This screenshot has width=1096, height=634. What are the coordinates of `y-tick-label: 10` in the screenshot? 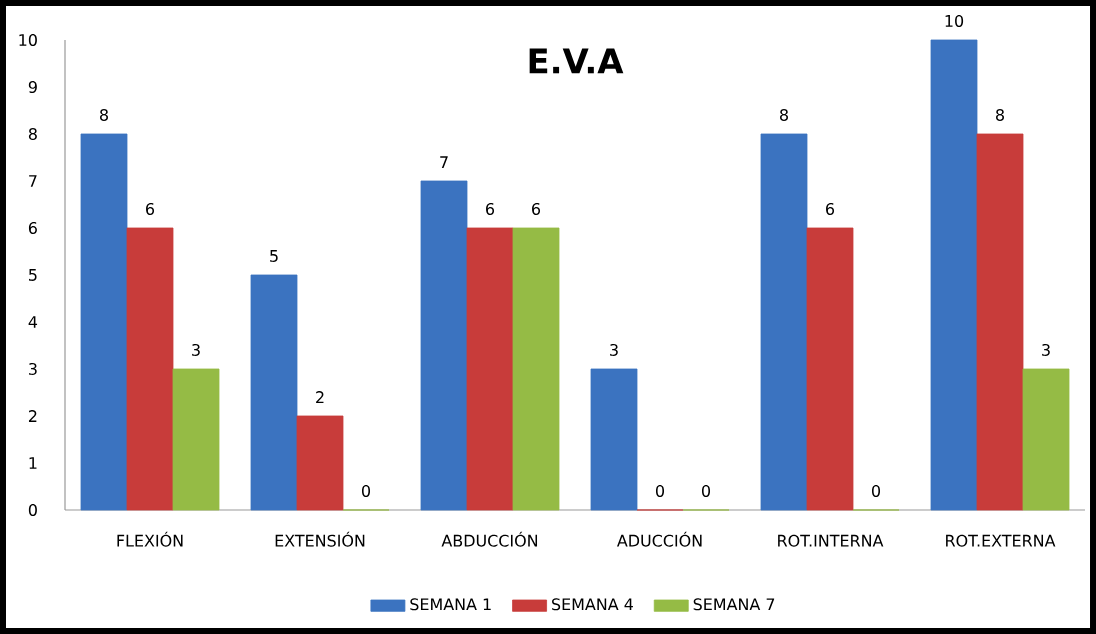 It's located at (28, 40).